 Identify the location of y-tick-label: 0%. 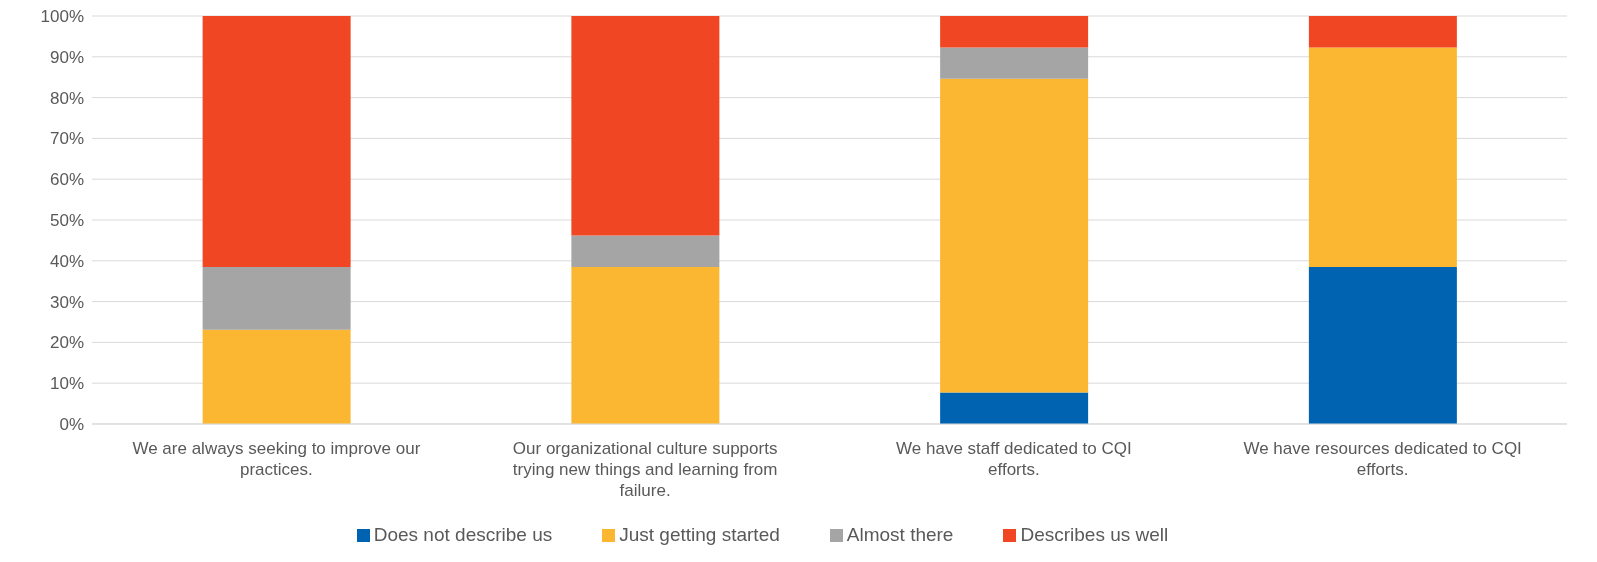
(71, 425).